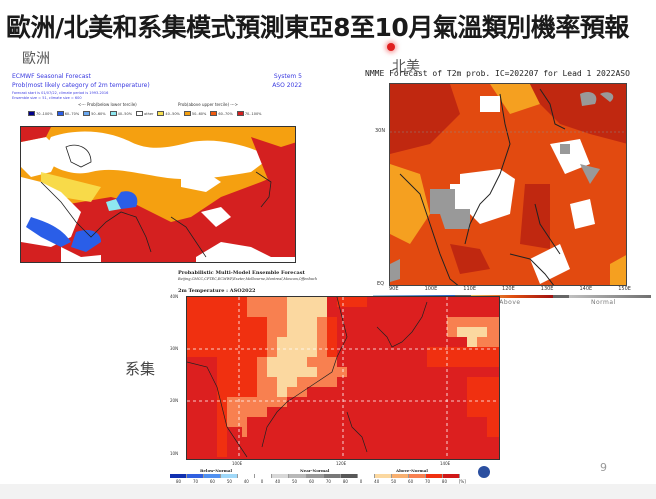 The width and height of the screenshot is (656, 499). What do you see at coordinates (603, 467) in the screenshot?
I see `page-number: 9` at bounding box center [603, 467].